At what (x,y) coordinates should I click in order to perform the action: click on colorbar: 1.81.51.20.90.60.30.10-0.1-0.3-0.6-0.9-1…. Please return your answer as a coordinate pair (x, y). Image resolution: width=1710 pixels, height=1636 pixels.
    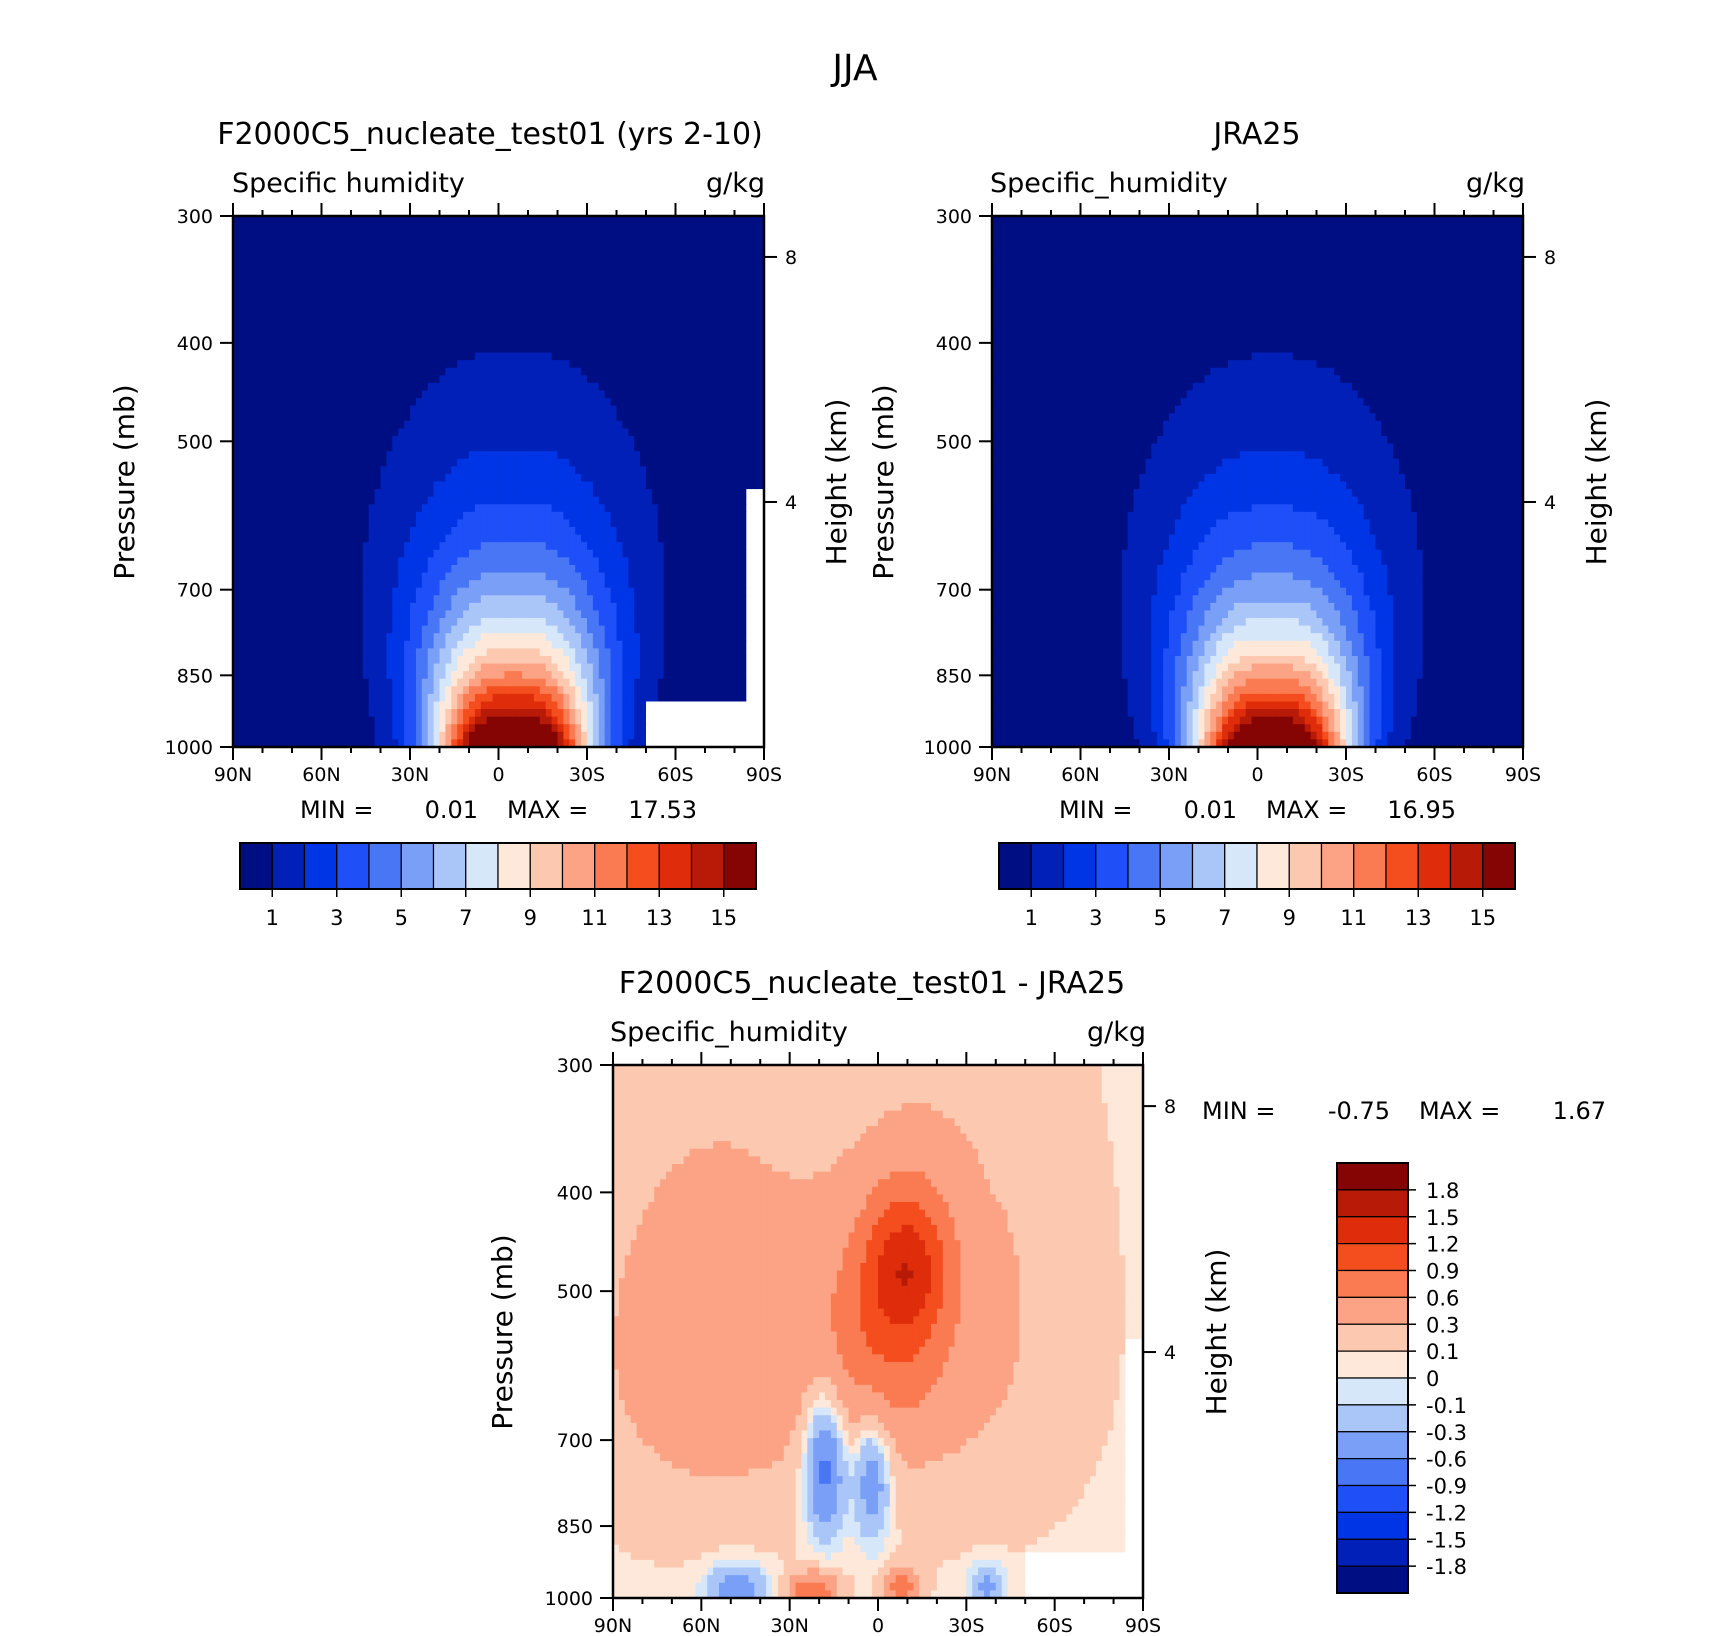
    Looking at the image, I should click on (1402, 1378).